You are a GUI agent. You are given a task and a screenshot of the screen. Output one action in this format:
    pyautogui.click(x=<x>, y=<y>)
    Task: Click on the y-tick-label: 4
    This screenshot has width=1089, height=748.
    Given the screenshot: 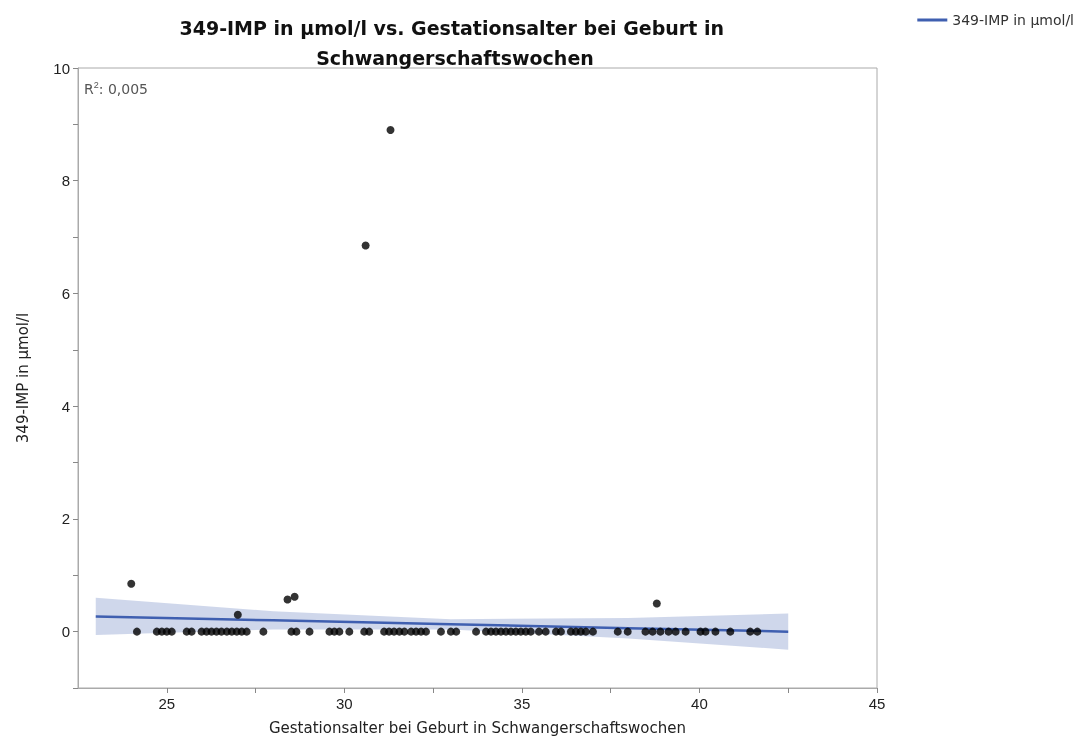 What is the action you would take?
    pyautogui.click(x=65, y=406)
    